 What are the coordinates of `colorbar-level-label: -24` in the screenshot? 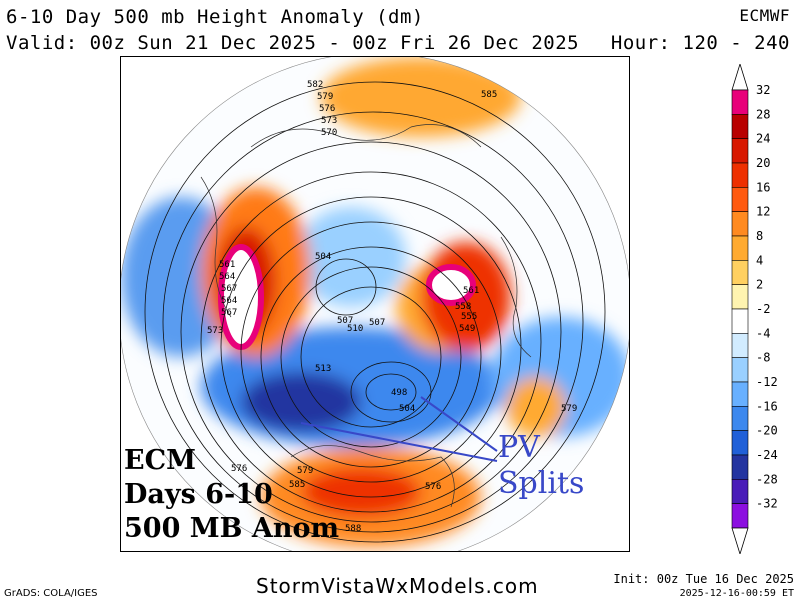 It's located at (767, 455).